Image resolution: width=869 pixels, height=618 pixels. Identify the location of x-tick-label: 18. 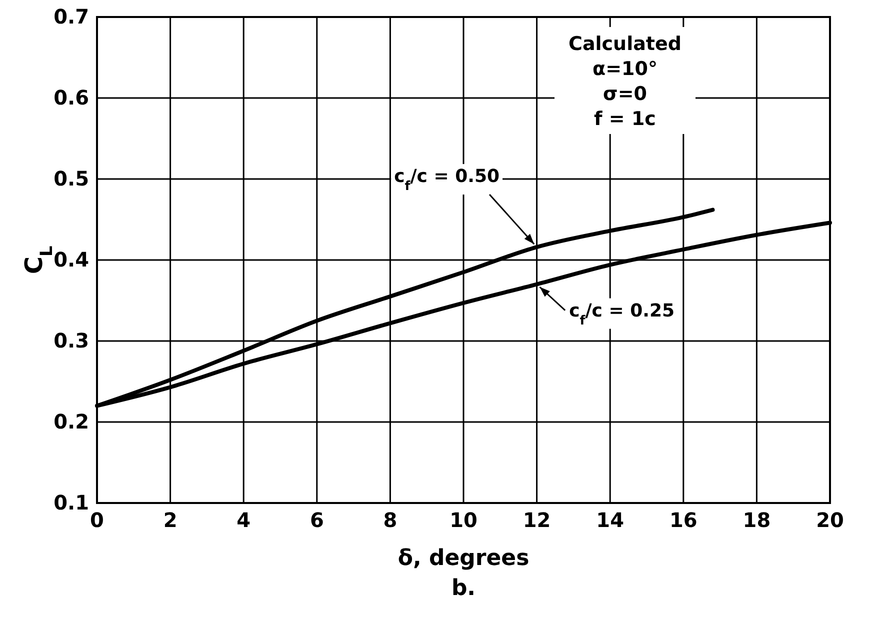
(756, 520).